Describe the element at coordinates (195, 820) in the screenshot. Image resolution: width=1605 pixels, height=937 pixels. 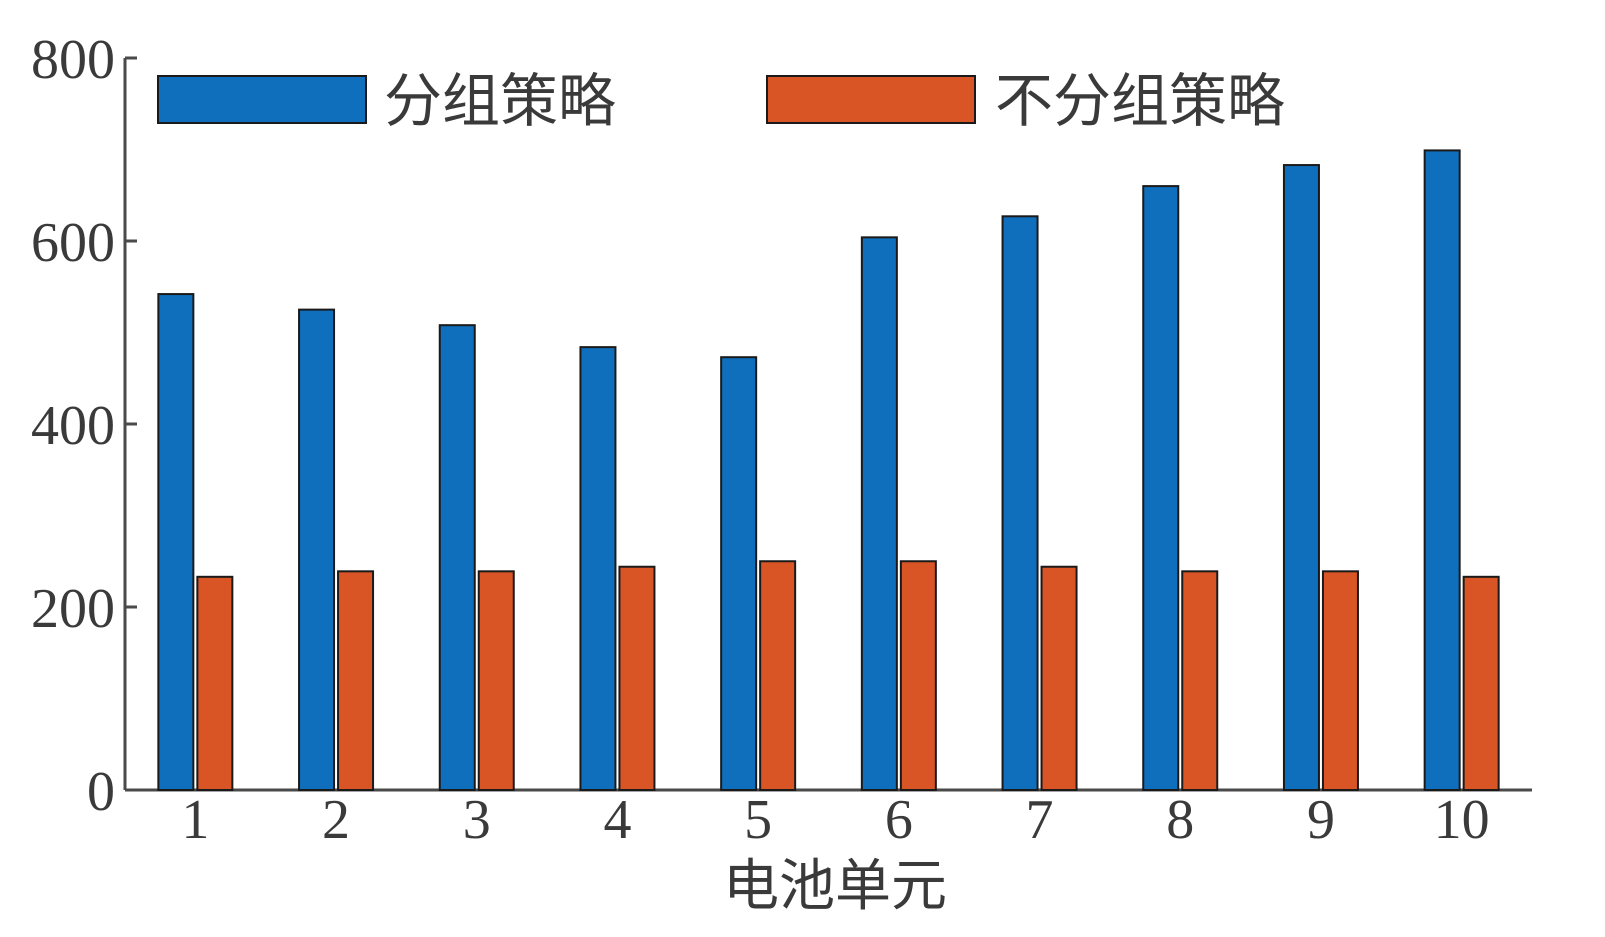
I see `x-tick-label: 1` at that location.